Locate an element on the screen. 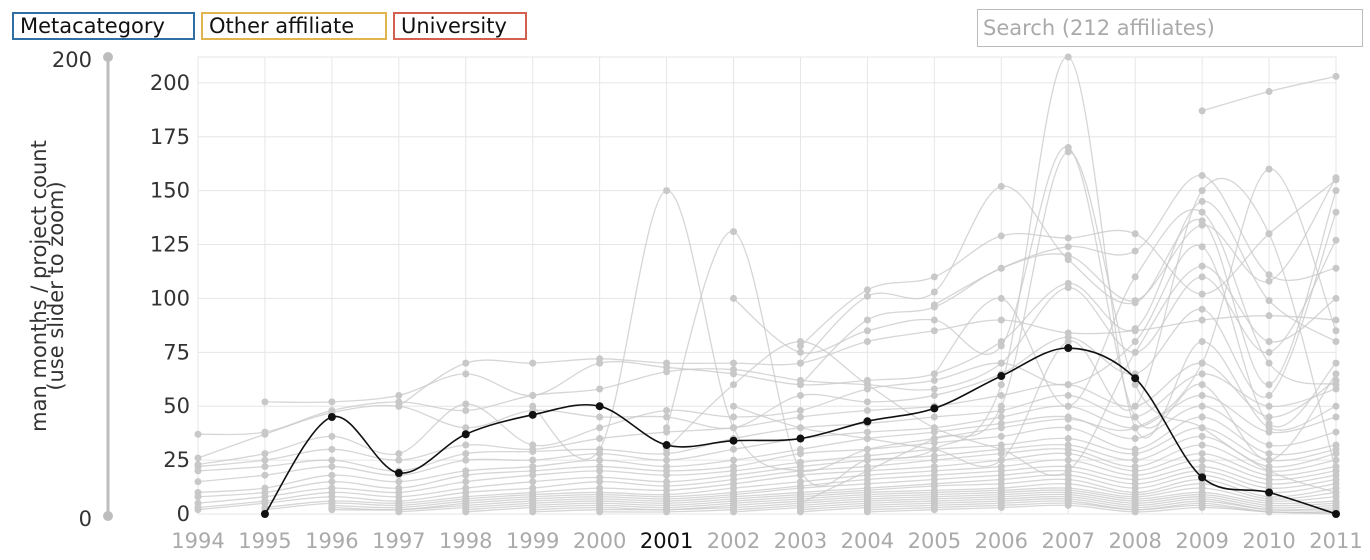 The image size is (1370, 560). search-input is located at coordinates (1170, 28).